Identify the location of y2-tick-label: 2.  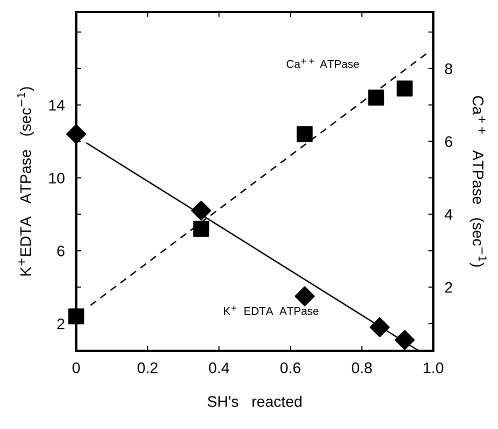
(448, 287).